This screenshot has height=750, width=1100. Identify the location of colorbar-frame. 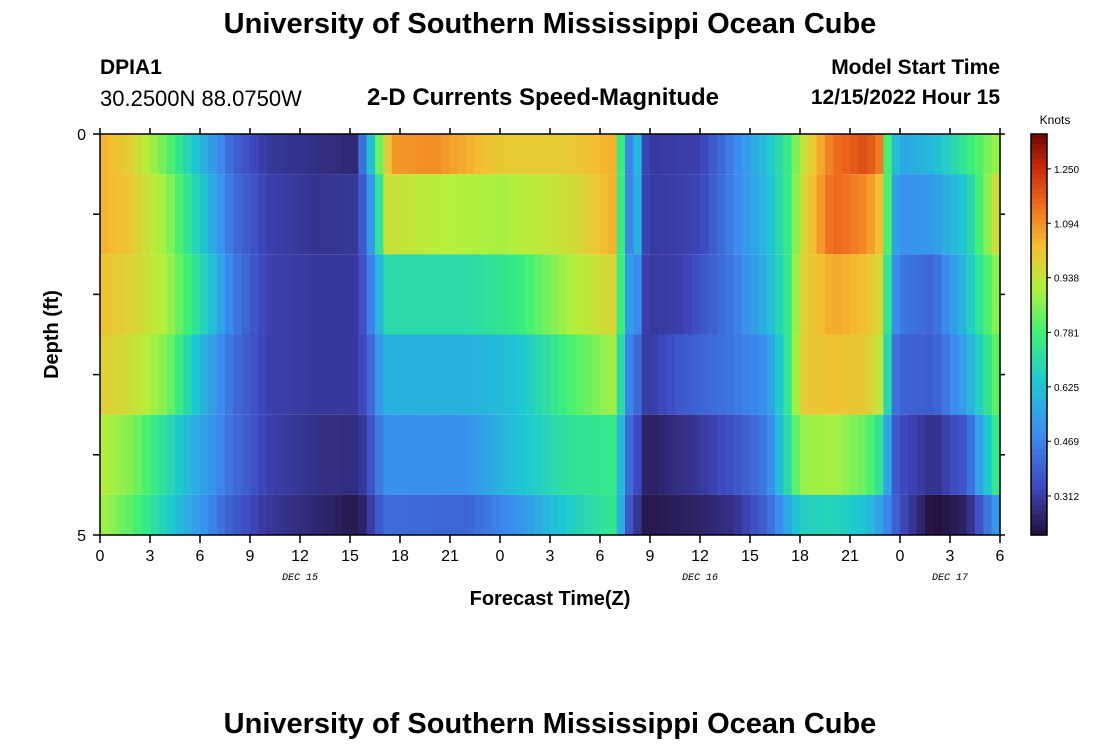
(1039, 334).